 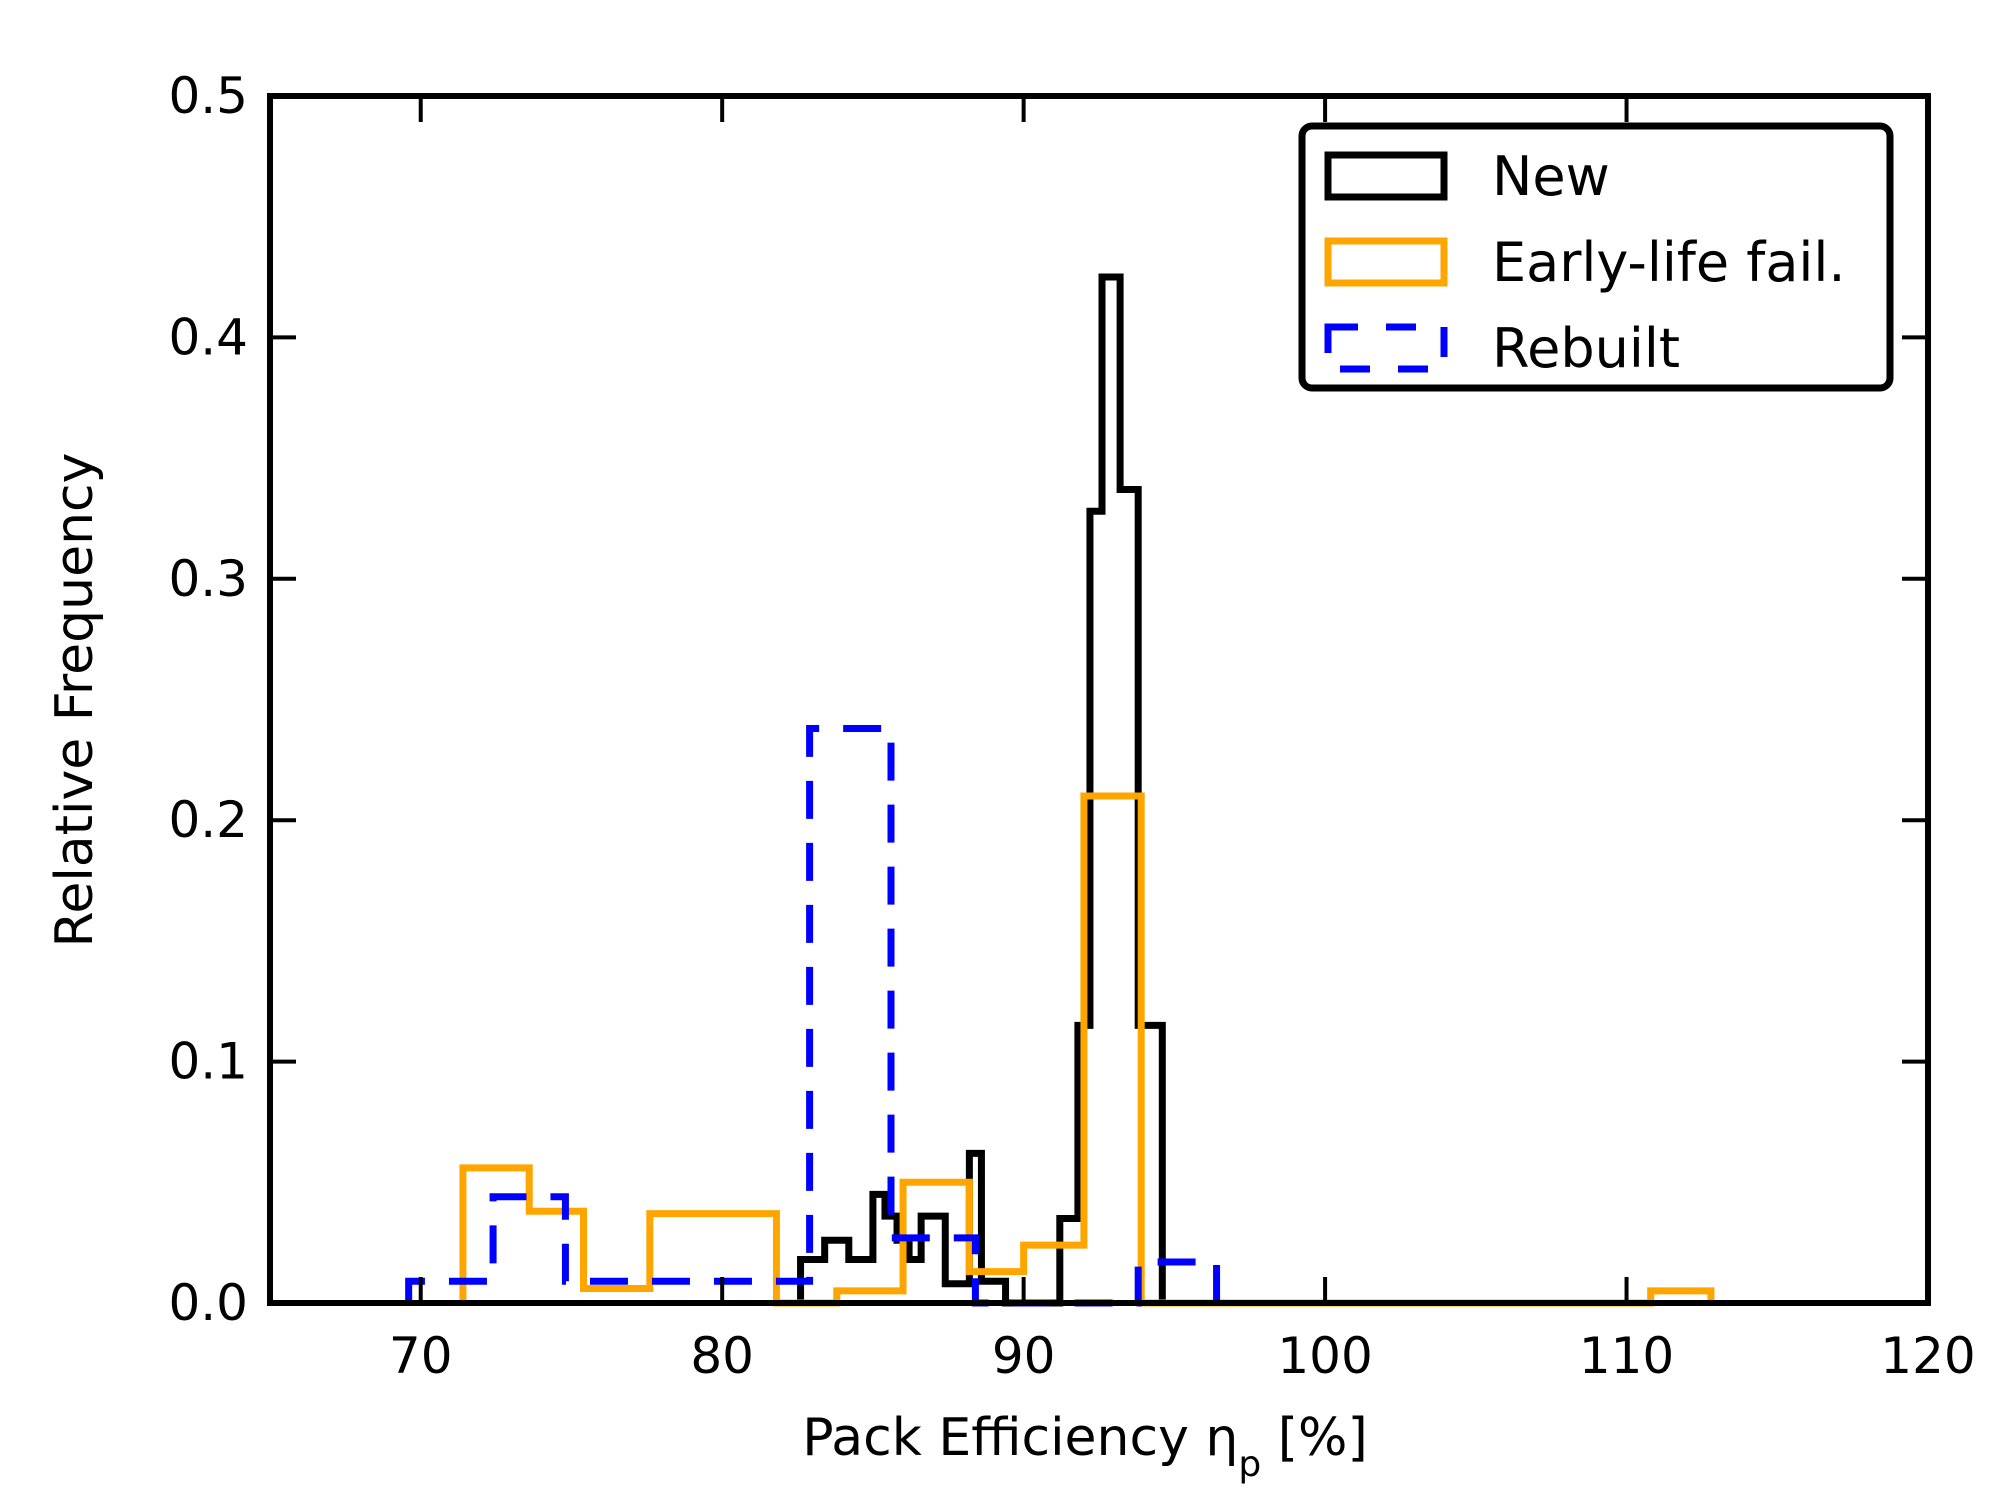 What do you see at coordinates (1586, 348) in the screenshot?
I see `legend-label-rebuilt: Rebuilt` at bounding box center [1586, 348].